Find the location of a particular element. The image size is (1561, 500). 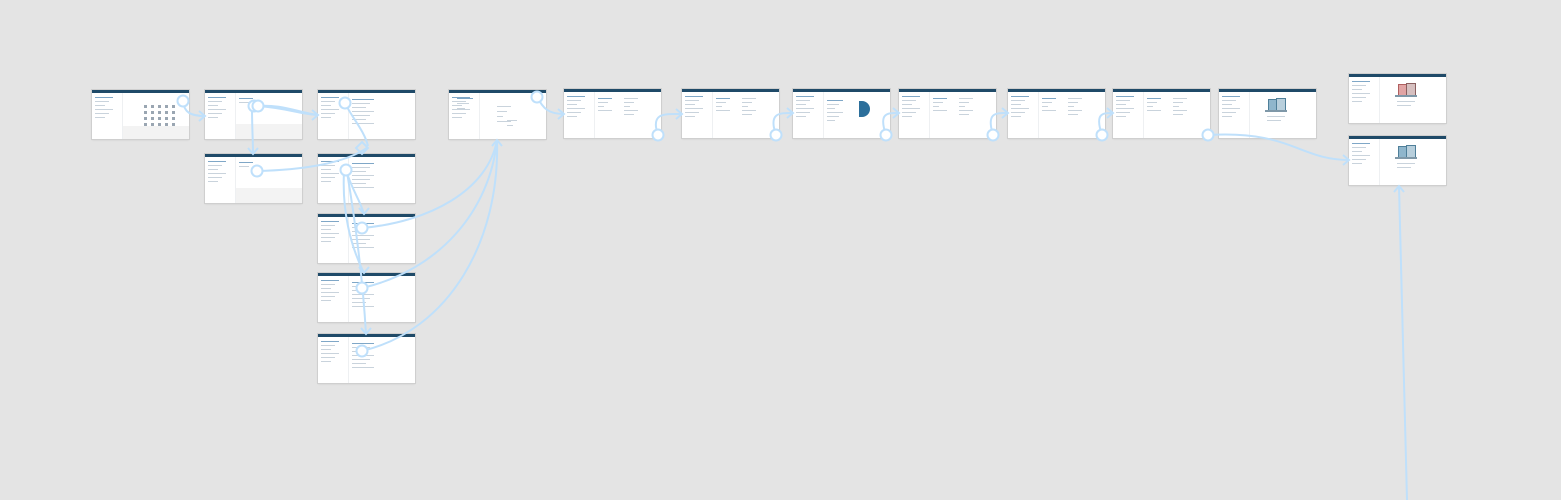

bottom-panel is located at coordinates (269, 195).